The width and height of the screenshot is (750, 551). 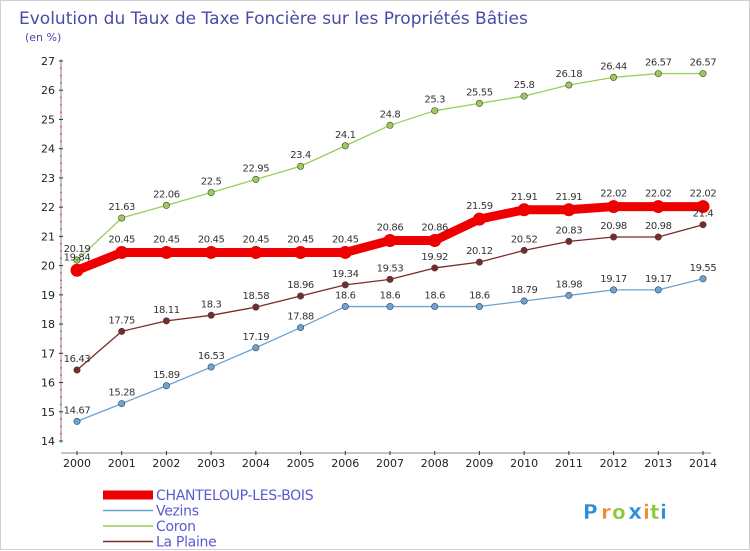 What do you see at coordinates (166, 463) in the screenshot?
I see `x-tick-label: 2002` at bounding box center [166, 463].